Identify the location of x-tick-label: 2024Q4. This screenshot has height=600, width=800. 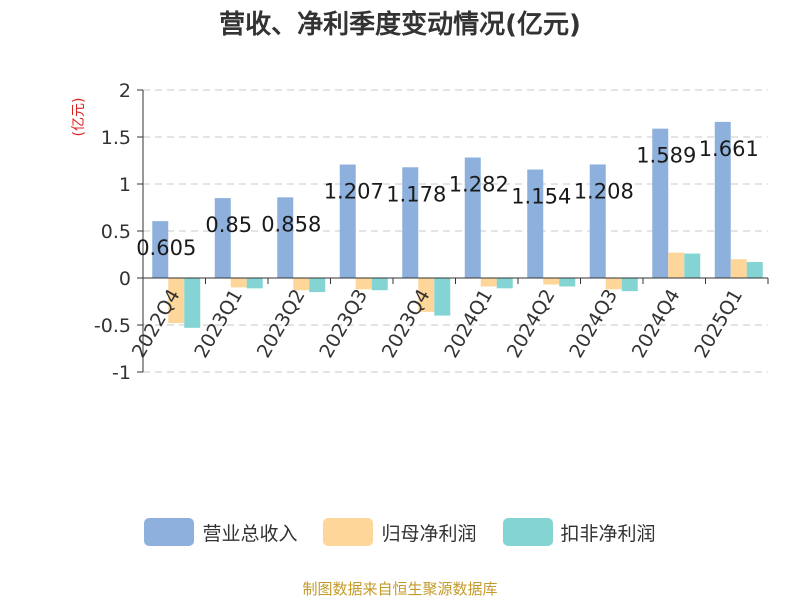
(656, 324).